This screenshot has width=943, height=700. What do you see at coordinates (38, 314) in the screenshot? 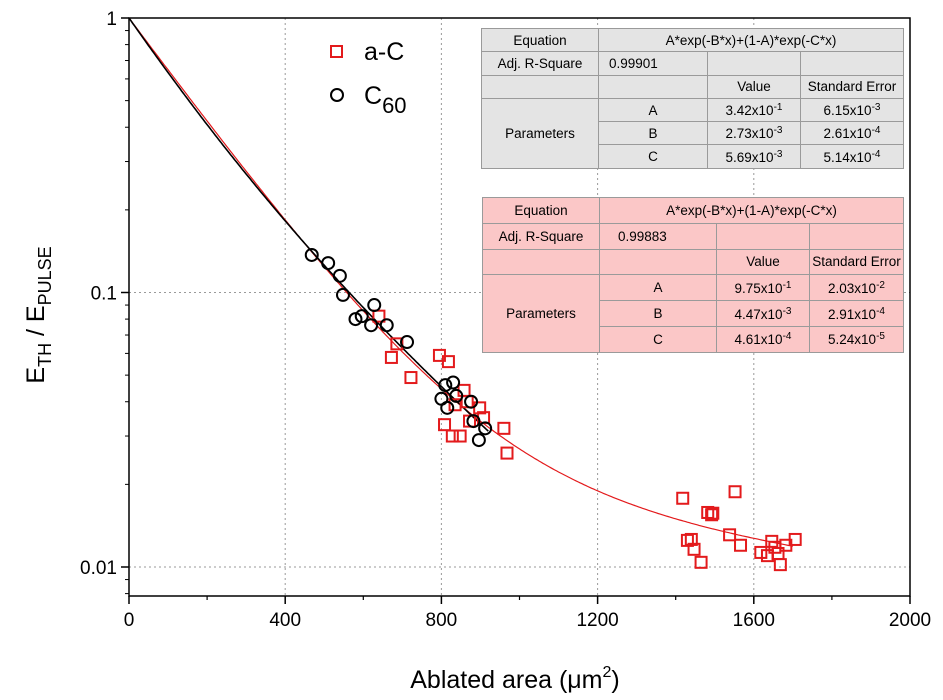
I see `y-axis-title: ETH / EPULSE` at bounding box center [38, 314].